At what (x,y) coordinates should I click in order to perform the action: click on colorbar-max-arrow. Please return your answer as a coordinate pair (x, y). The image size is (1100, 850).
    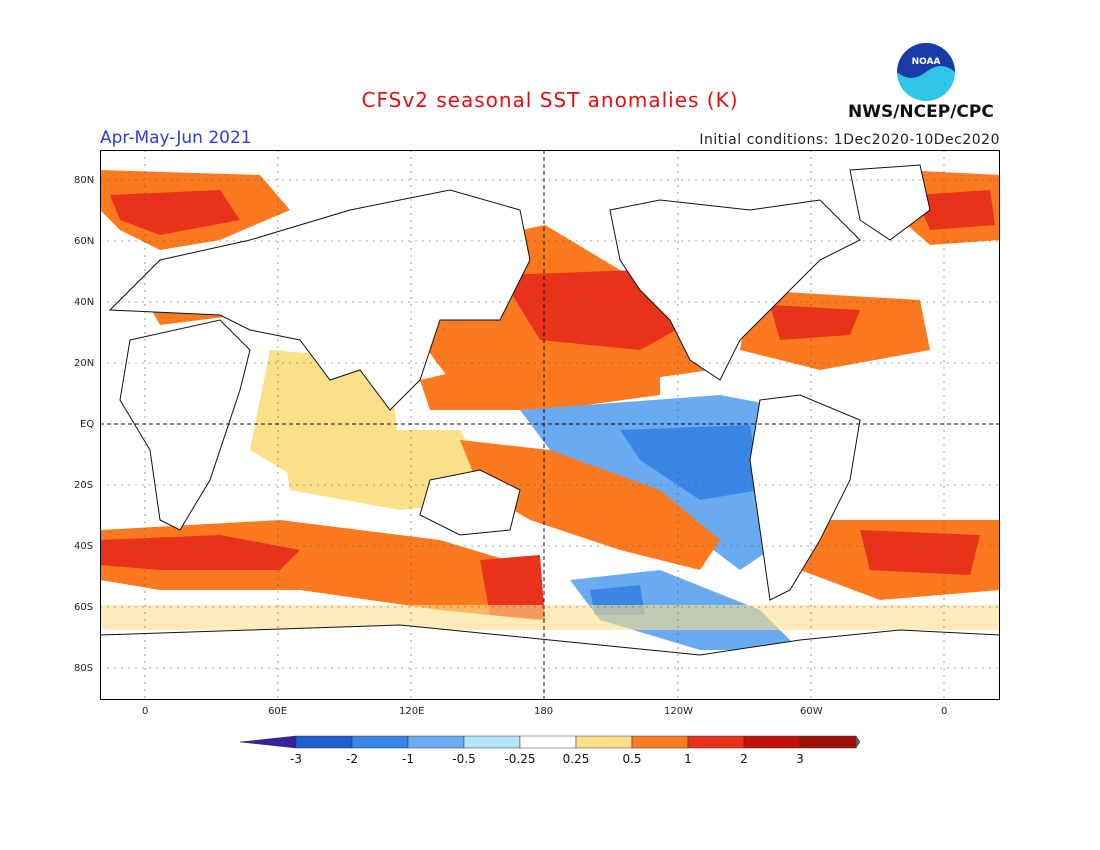
    Looking at the image, I should click on (857, 742).